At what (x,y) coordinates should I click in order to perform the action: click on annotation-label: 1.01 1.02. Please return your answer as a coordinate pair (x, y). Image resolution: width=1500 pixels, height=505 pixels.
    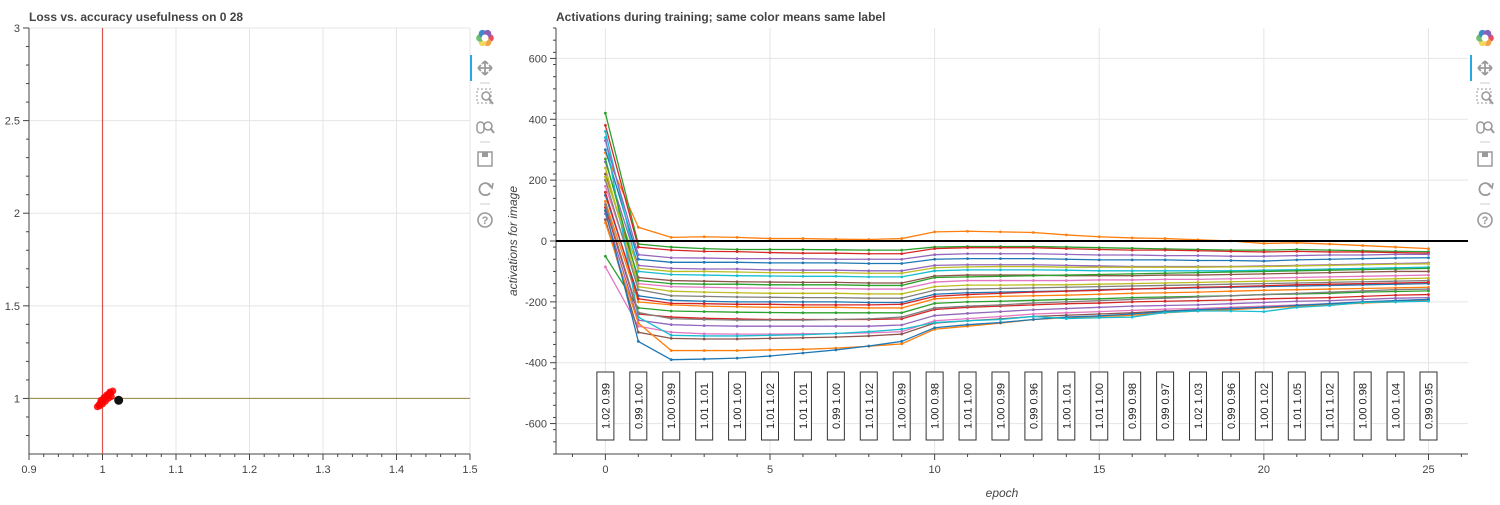
    Looking at the image, I should click on (771, 406).